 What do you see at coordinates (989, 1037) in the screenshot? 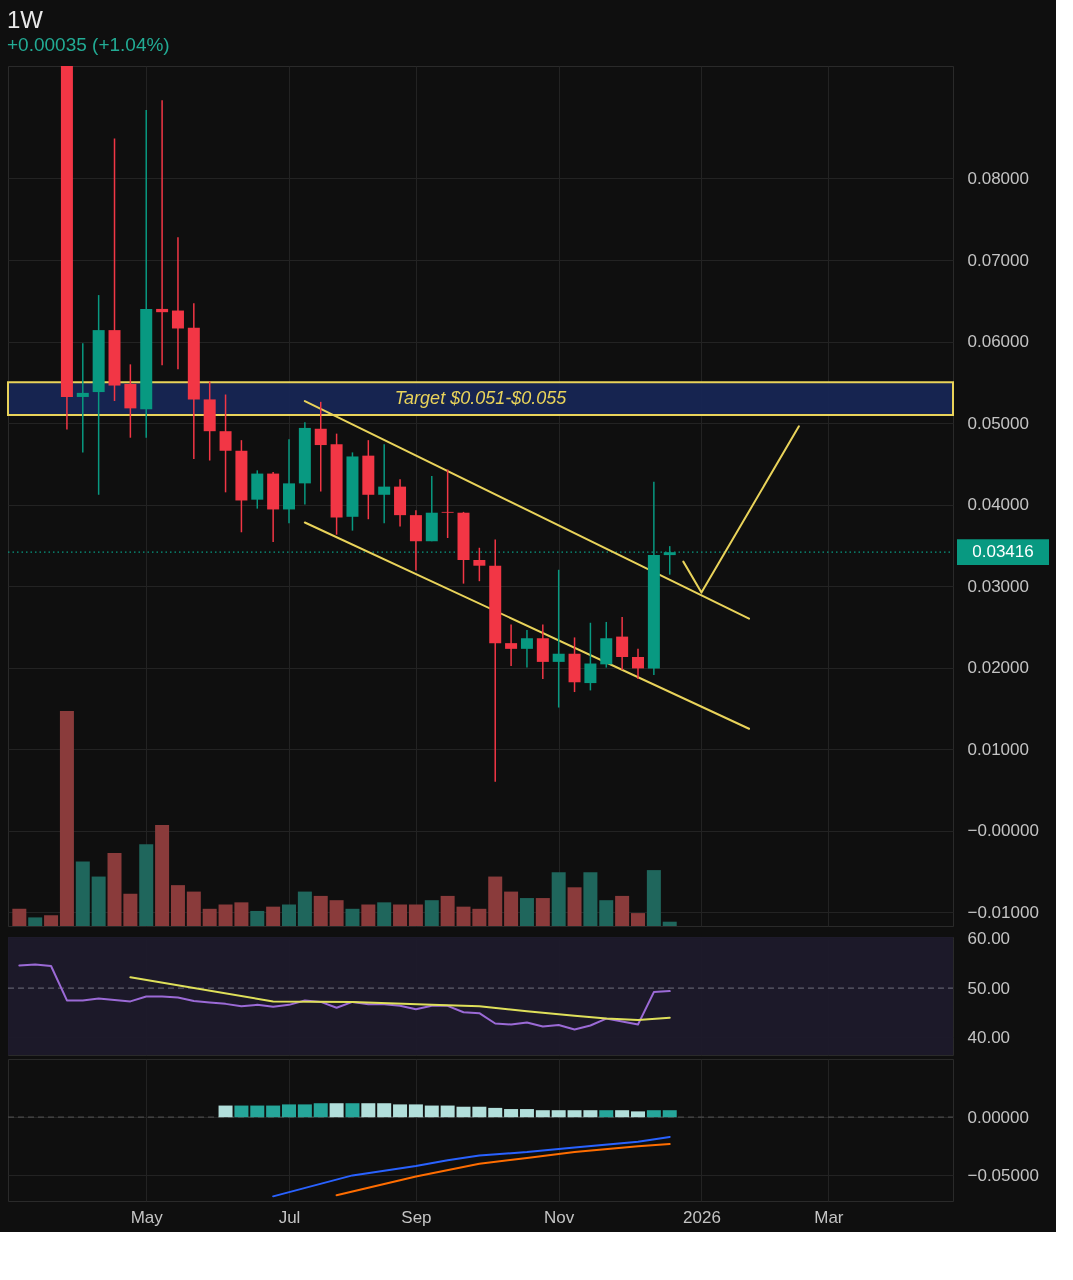
I see `y-tick-label: 40.00` at bounding box center [989, 1037].